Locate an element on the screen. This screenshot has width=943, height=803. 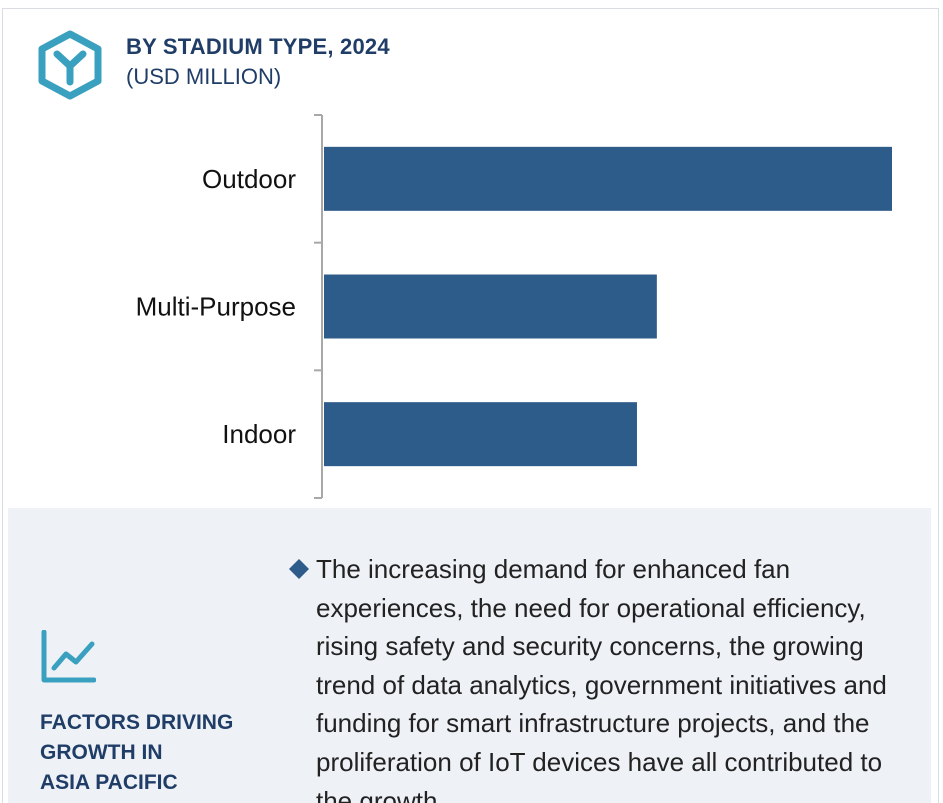
line-chart-icon is located at coordinates (68, 656).